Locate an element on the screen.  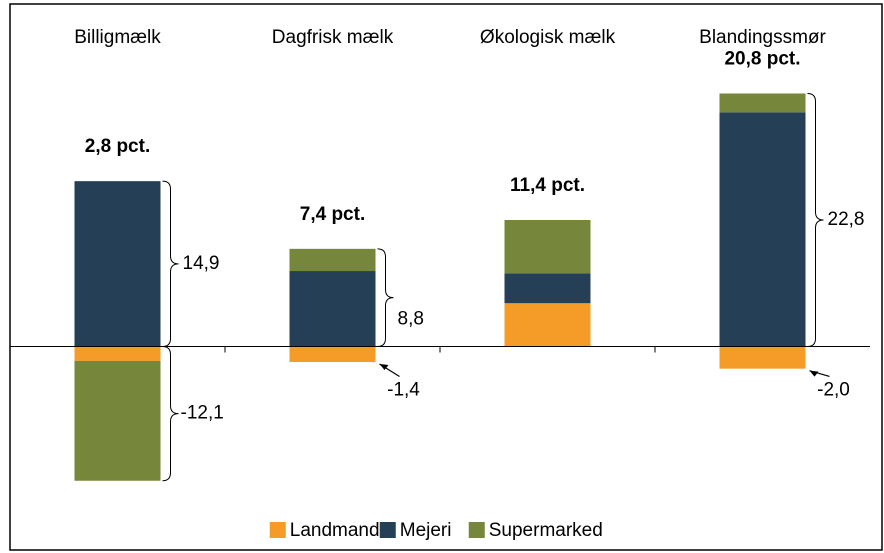
range-label: -1,4 is located at coordinates (403, 389).